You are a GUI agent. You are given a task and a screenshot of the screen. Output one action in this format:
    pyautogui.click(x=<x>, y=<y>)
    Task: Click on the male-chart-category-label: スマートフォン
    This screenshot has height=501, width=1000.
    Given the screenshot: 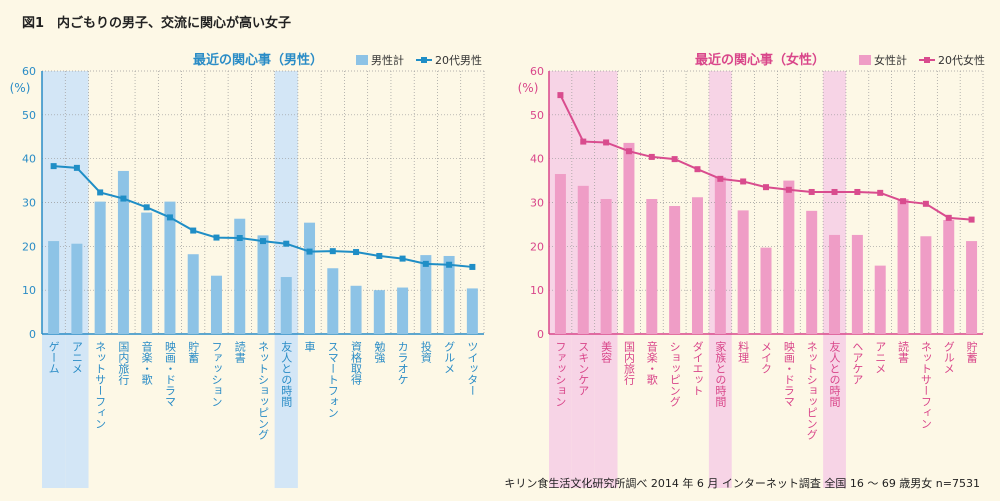 What is the action you would take?
    pyautogui.click(x=332, y=379)
    